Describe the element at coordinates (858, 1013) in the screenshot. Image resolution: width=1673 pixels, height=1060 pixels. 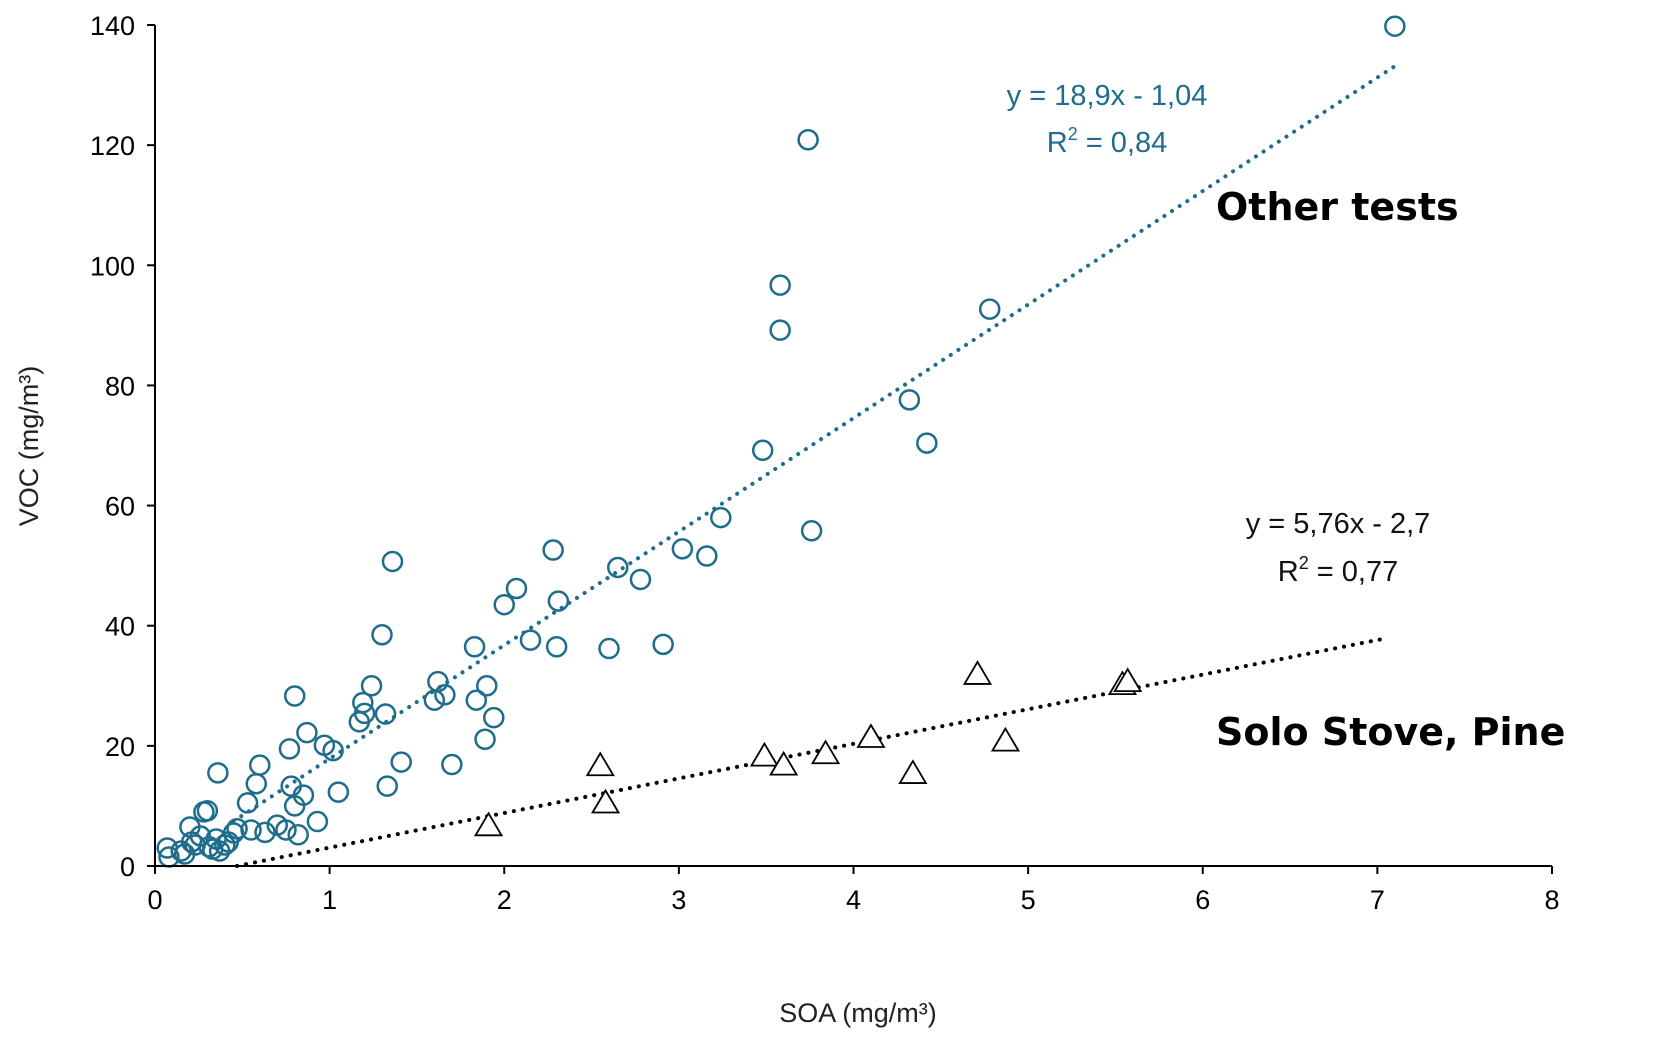
I see `x-axis-title: SOA (mg/m³)` at that location.